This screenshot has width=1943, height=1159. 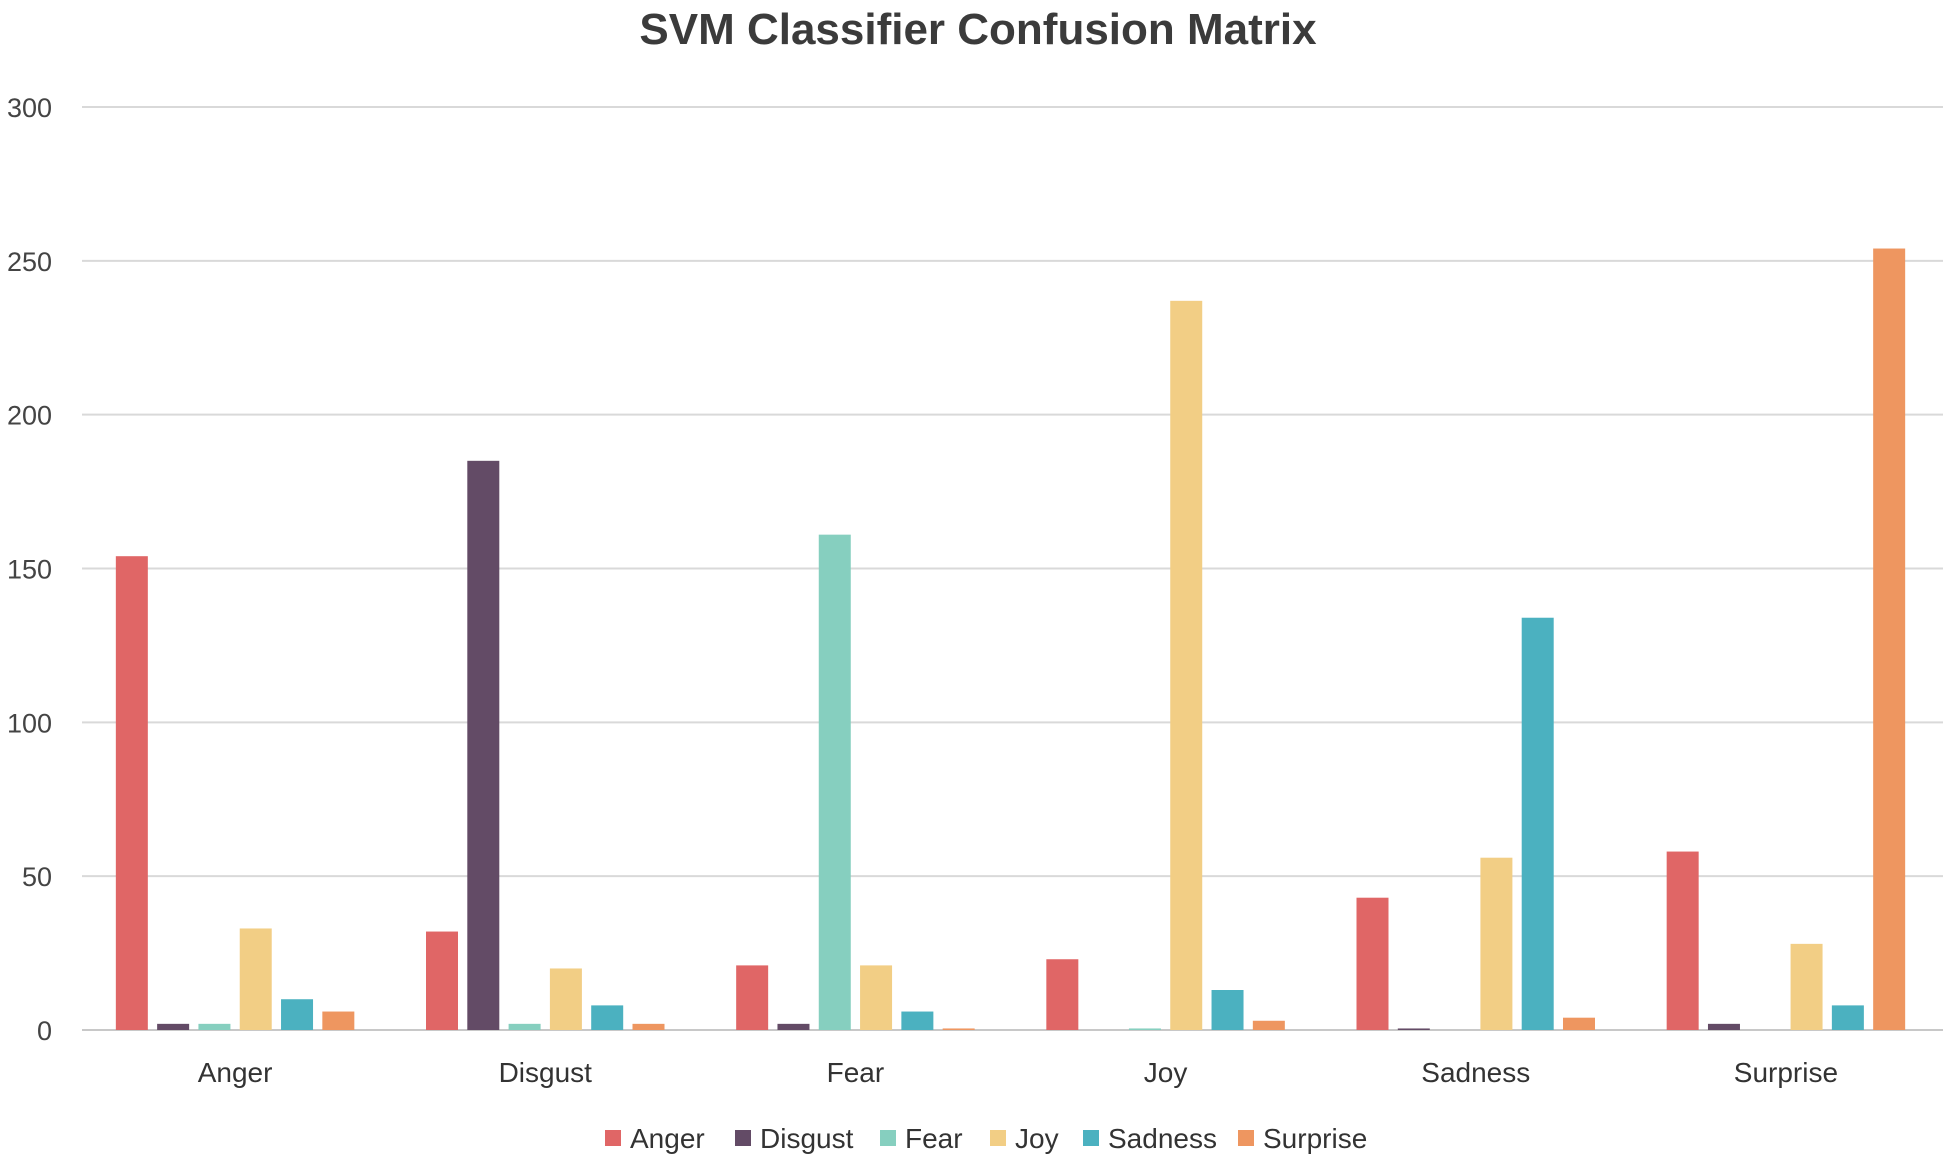 What do you see at coordinates (1166, 1072) in the screenshot?
I see `x-tick-label: Joy` at bounding box center [1166, 1072].